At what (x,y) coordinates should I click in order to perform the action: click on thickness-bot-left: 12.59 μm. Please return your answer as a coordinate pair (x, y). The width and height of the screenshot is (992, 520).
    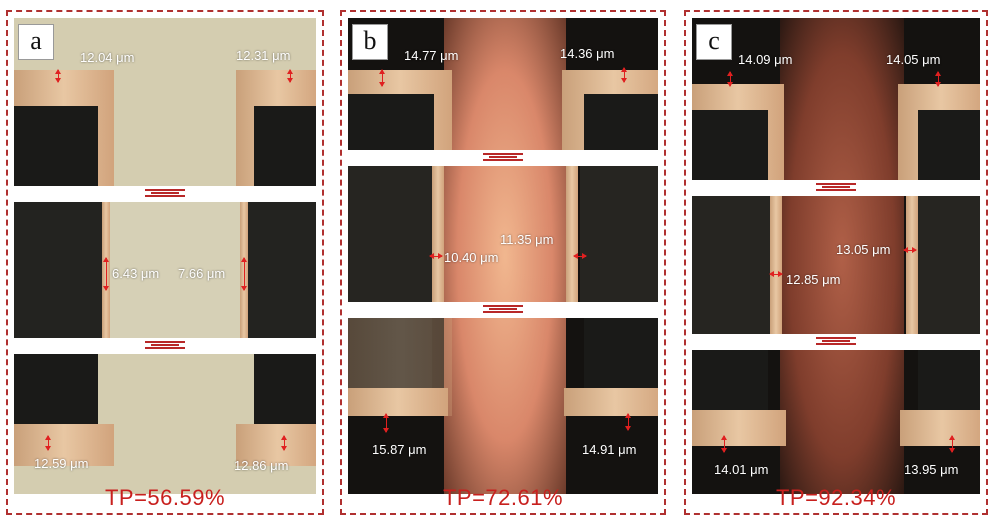
    Looking at the image, I should click on (61, 463).